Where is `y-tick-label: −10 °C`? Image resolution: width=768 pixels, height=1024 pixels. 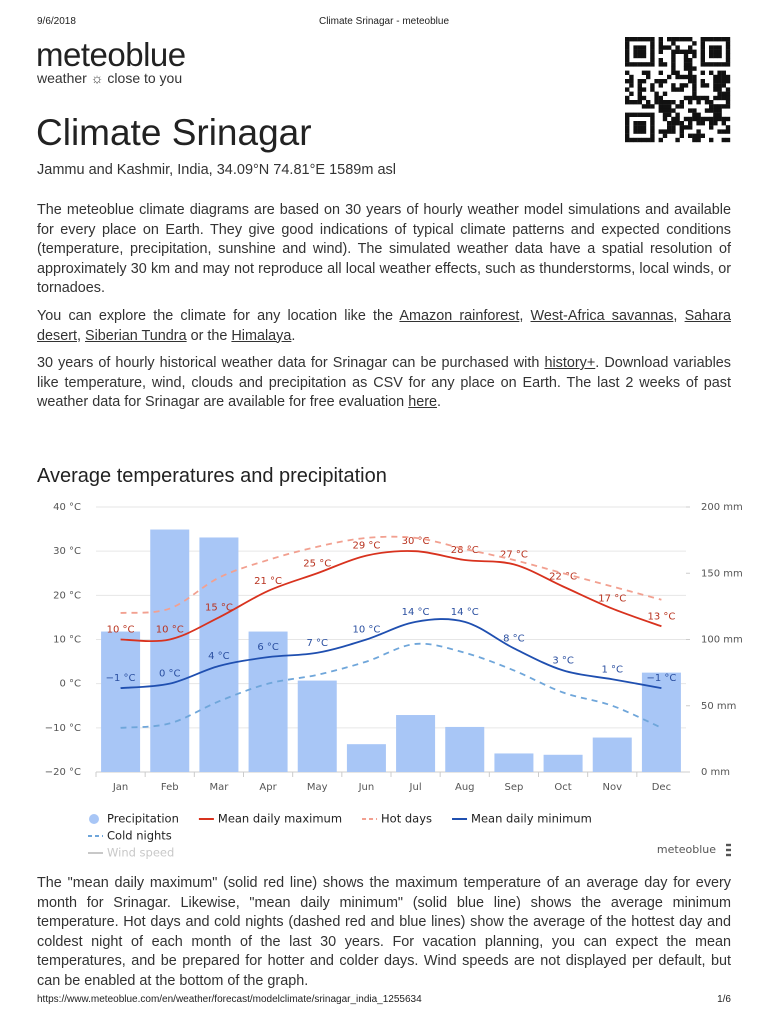
y-tick-label: −10 °C is located at coordinates (63, 728).